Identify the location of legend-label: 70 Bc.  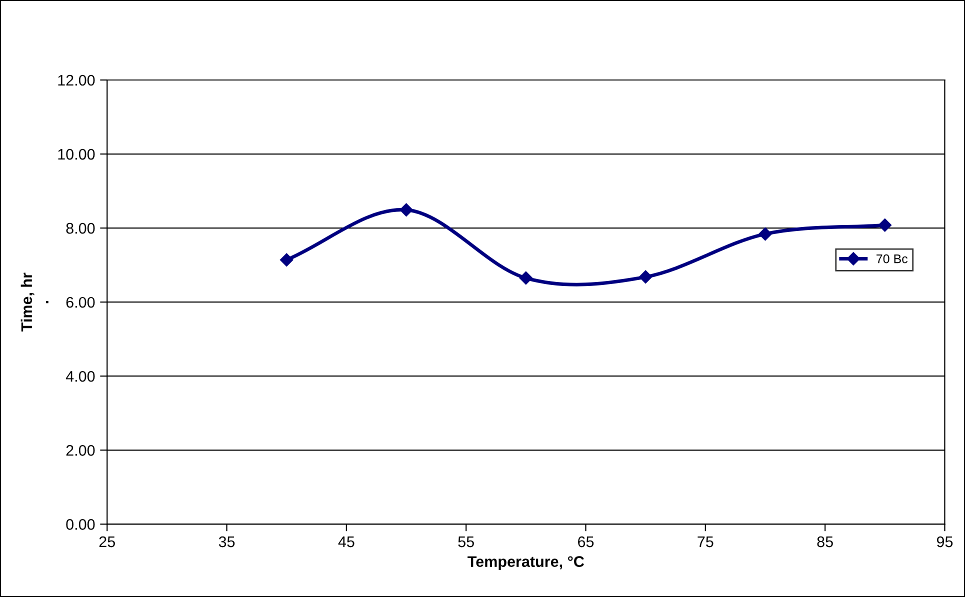
(892, 259).